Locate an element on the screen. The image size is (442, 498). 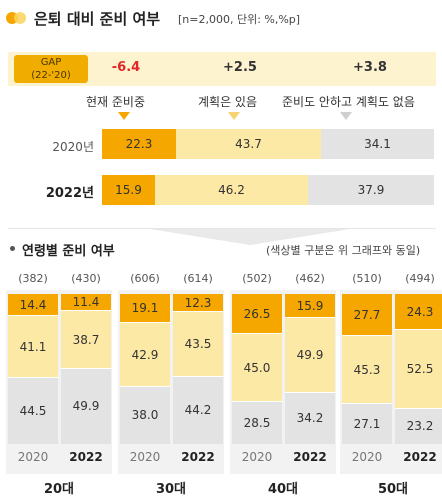
sample-size-label: (494) is located at coordinates (420, 278).